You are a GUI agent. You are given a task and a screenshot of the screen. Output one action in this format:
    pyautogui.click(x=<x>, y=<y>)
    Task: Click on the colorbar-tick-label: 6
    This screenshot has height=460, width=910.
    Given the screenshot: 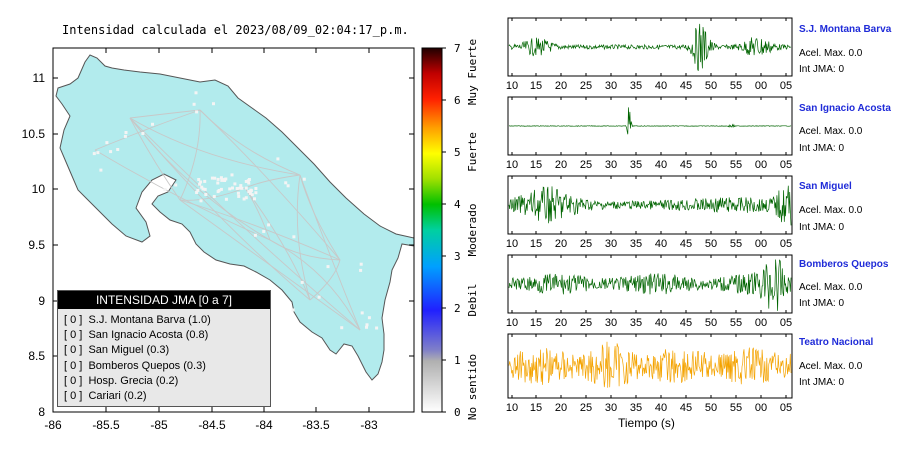 What is the action you would take?
    pyautogui.click(x=457, y=100)
    